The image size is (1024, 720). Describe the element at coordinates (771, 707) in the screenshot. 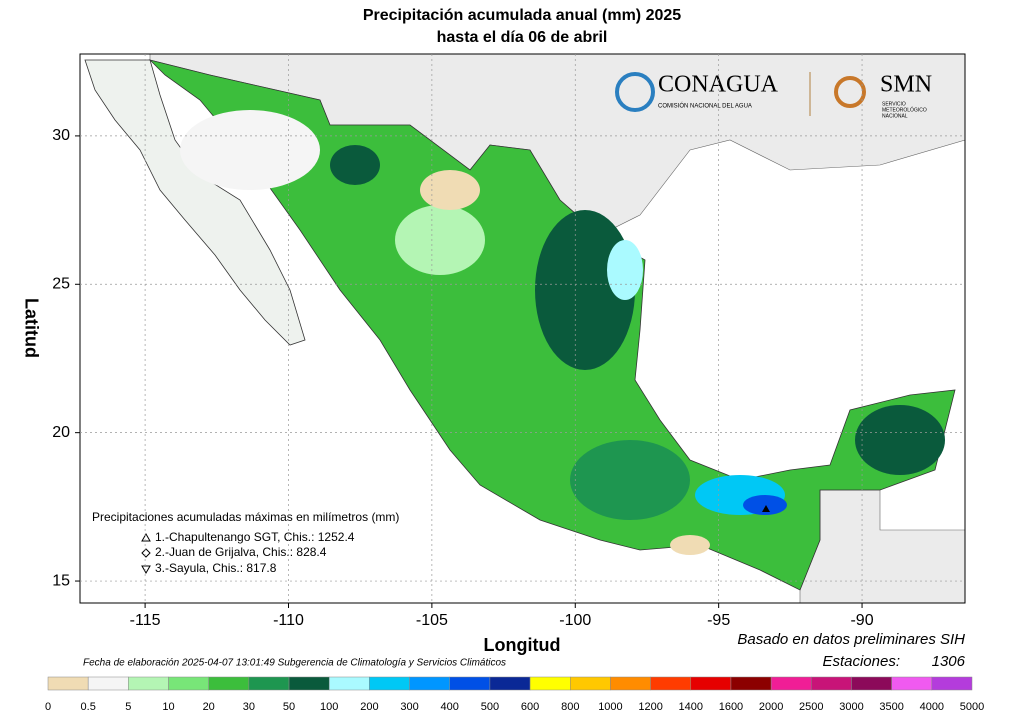

I see `legend-label: 2000` at that location.